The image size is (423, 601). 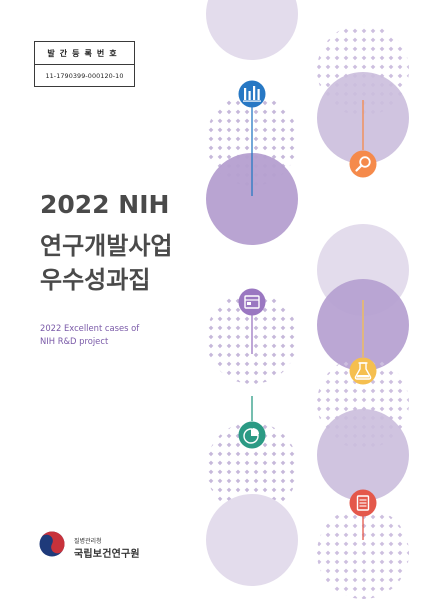 What do you see at coordinates (252, 302) in the screenshot?
I see `document-icon` at bounding box center [252, 302].